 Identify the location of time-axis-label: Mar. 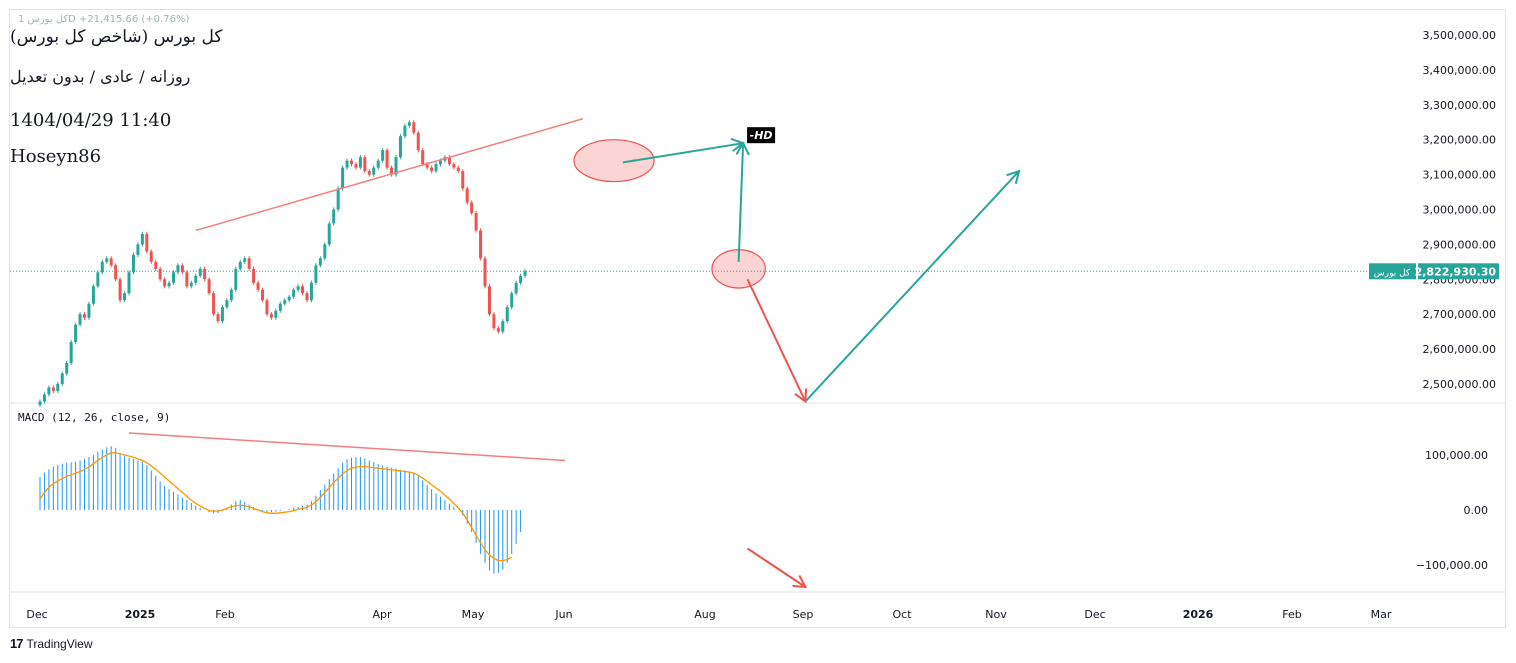
(1381, 614).